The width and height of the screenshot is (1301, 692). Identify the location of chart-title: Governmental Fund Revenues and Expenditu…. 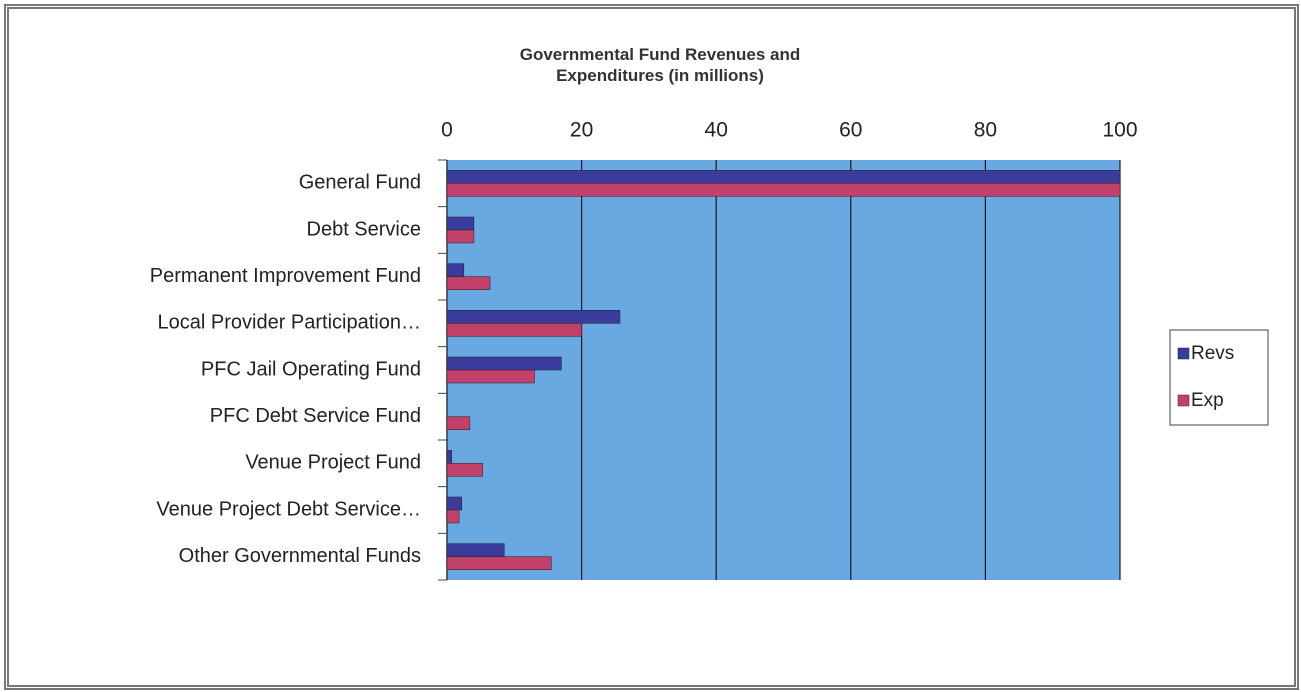
(660, 65).